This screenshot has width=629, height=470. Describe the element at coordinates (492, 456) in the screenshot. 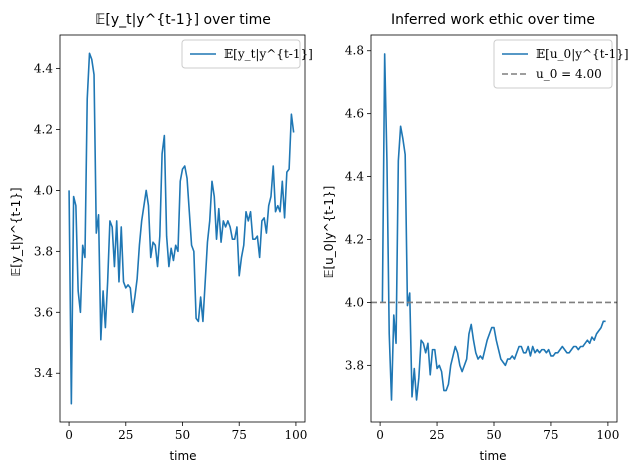

I see `right-chart-xlabel: time` at that location.